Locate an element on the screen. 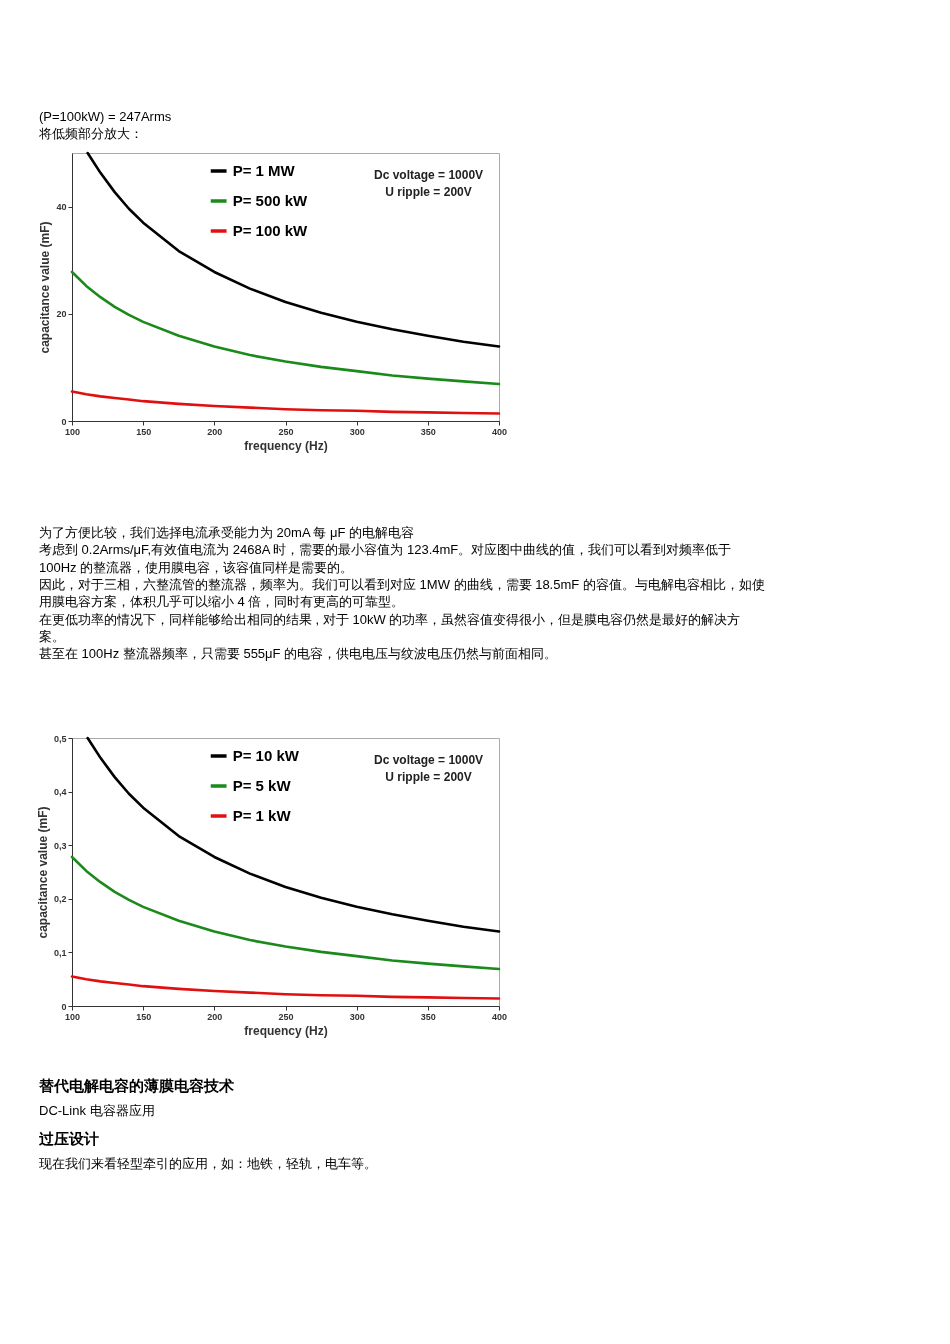 The width and height of the screenshot is (950, 1344). legend-label: P= 5 kW is located at coordinates (262, 785).